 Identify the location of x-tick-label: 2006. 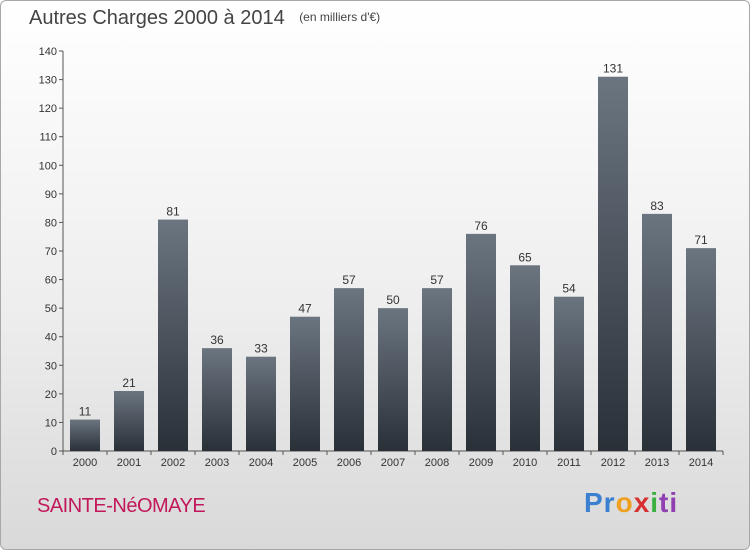
(349, 463).